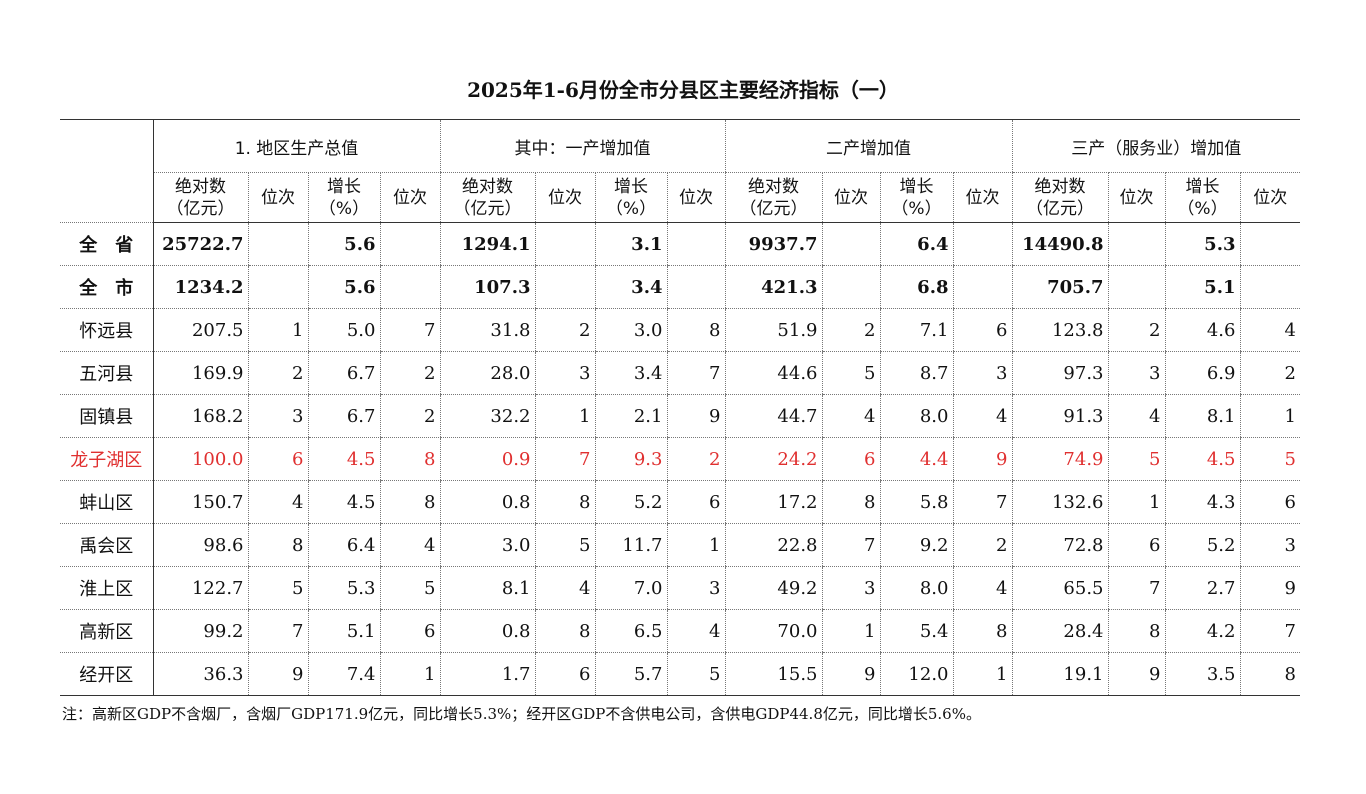 Image resolution: width=1366 pixels, height=794 pixels. Describe the element at coordinates (200, 588) in the screenshot. I see `table-cell: 122.7` at that location.